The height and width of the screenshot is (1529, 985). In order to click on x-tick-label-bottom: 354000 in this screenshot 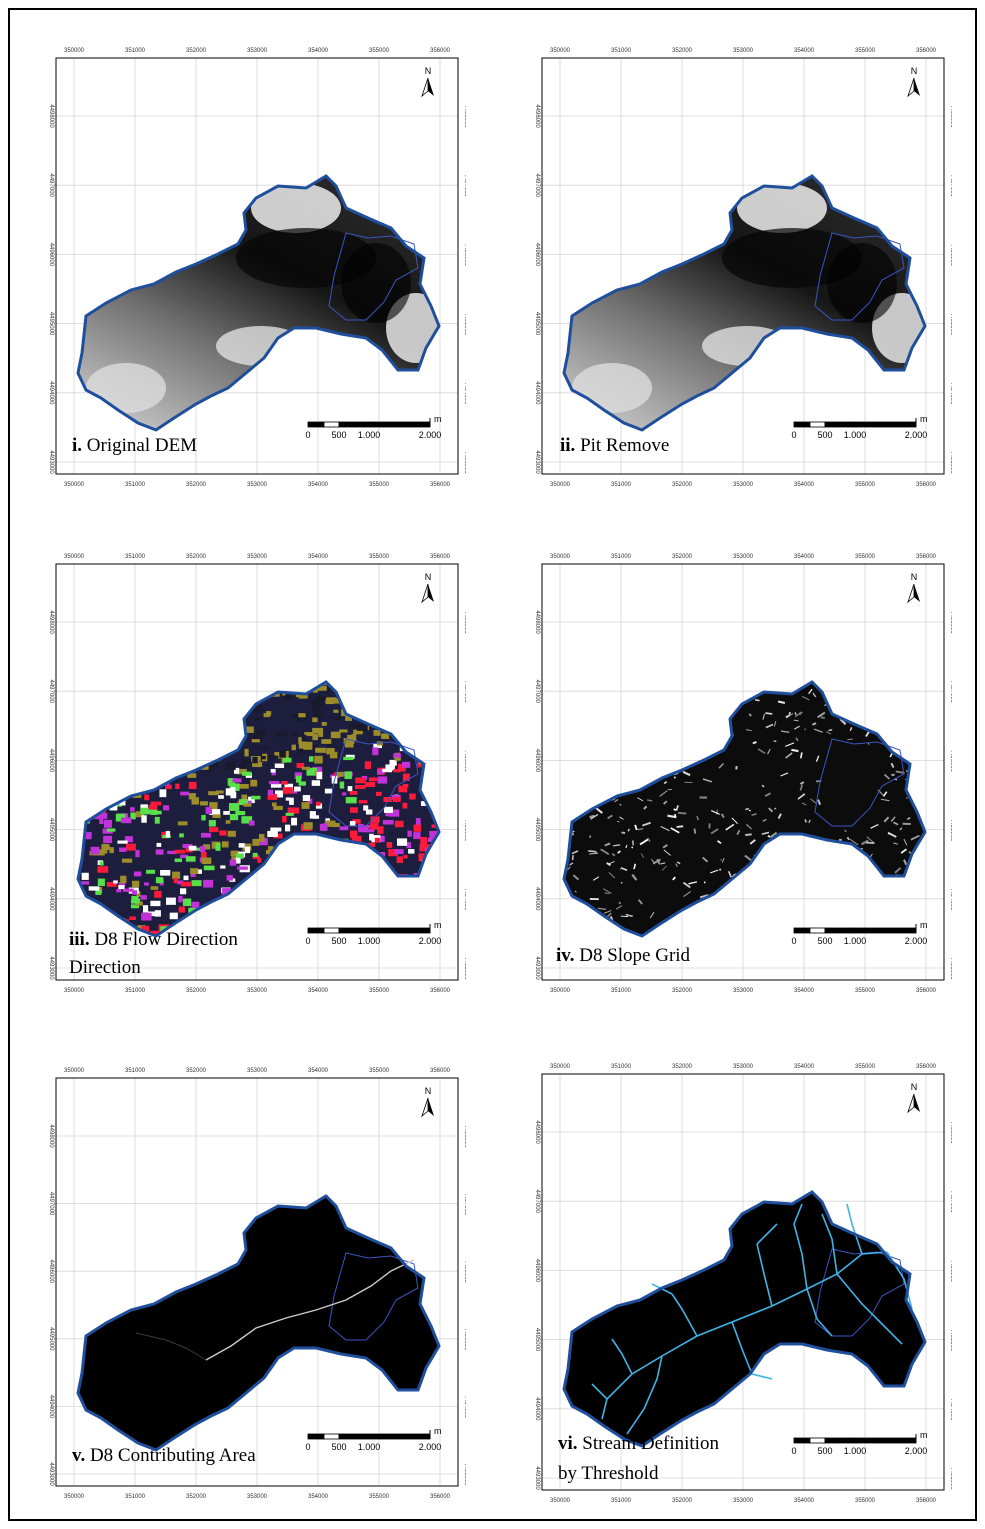, I will do `click(318, 485)`.